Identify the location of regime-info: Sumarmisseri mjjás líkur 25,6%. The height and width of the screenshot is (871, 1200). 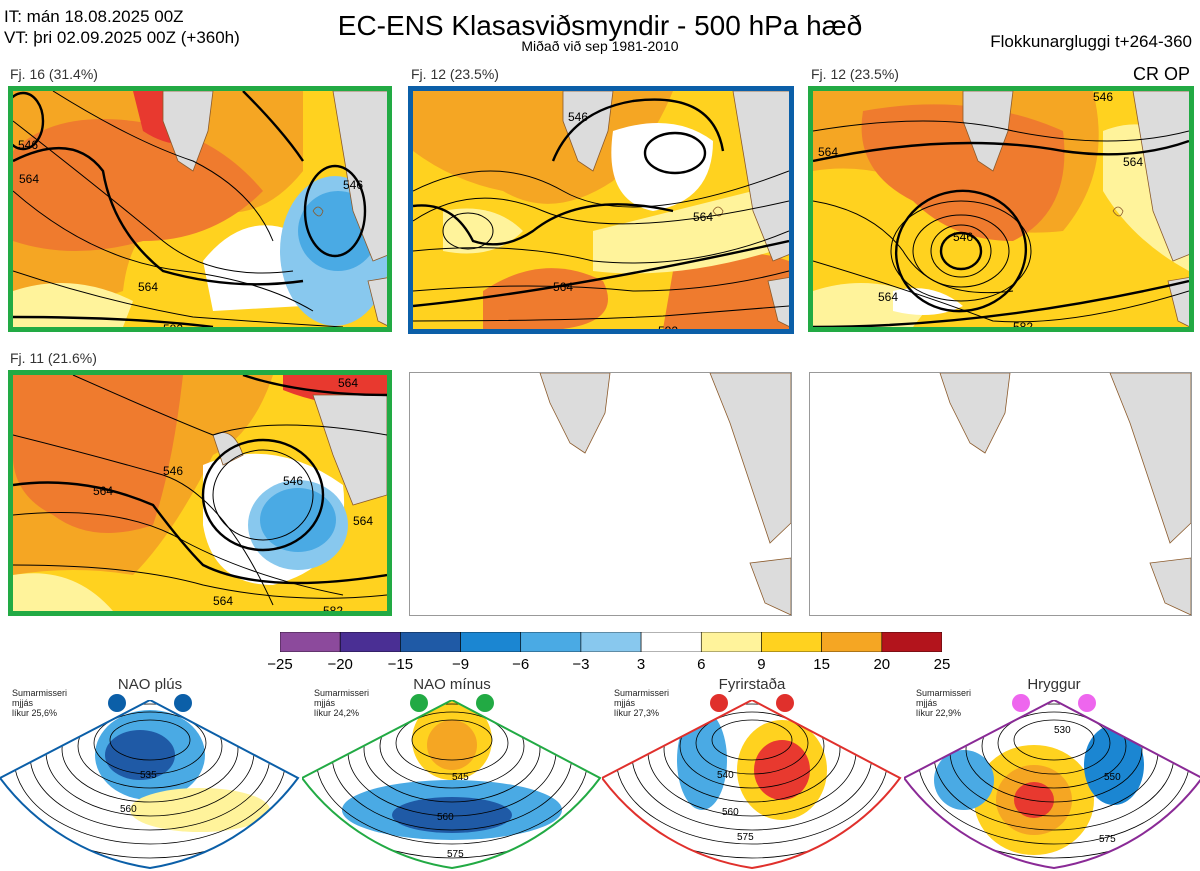
(39, 703).